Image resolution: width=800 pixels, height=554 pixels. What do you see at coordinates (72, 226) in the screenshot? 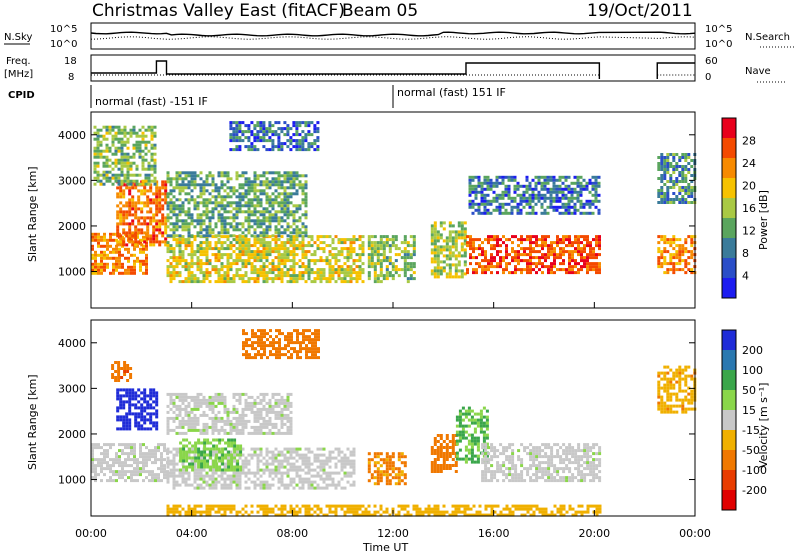
I see `y-tick-label: 2000` at bounding box center [72, 226].